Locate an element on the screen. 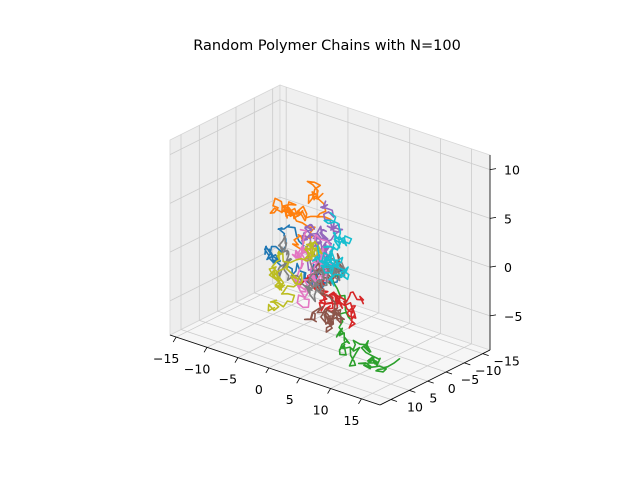 Image resolution: width=640 pixels, height=480 pixels. polymer-chains is located at coordinates (332, 276).